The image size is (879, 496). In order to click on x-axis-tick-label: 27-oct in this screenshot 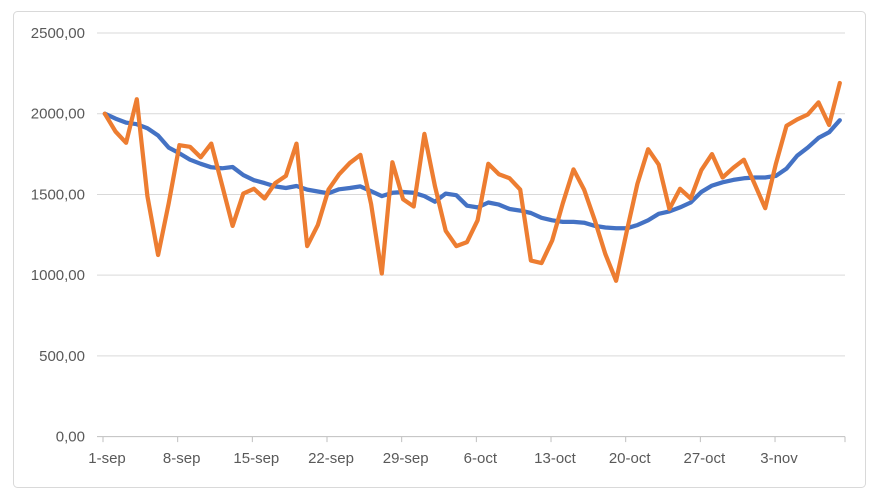, I will do `click(705, 458)`.